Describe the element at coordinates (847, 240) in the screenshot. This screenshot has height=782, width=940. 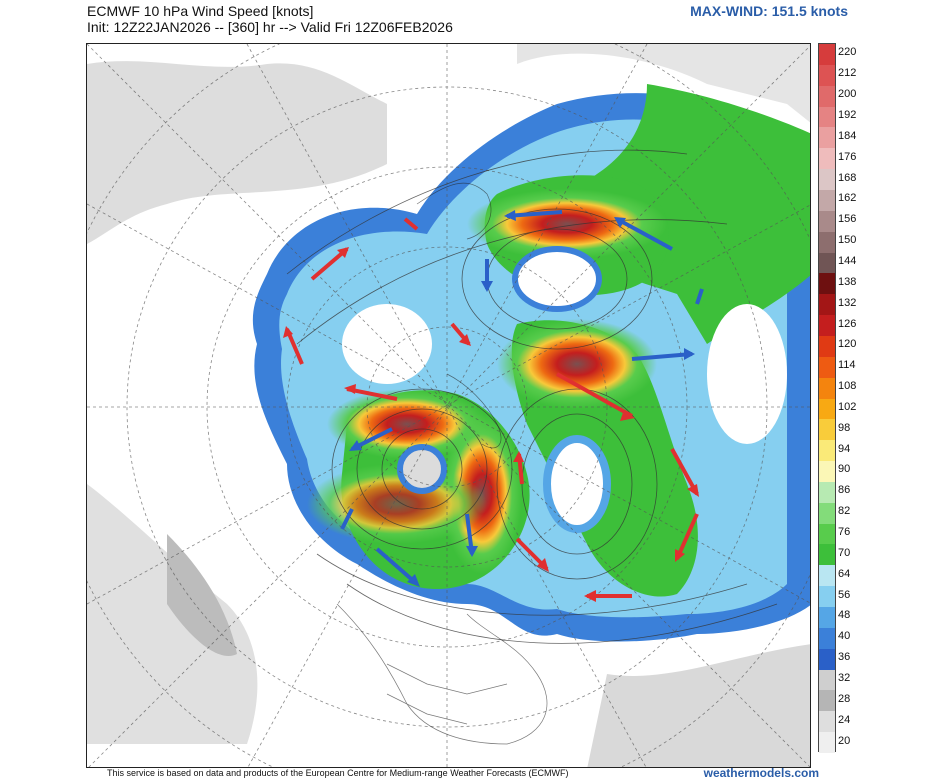
I see `colorbar-tick-label: 150` at that location.